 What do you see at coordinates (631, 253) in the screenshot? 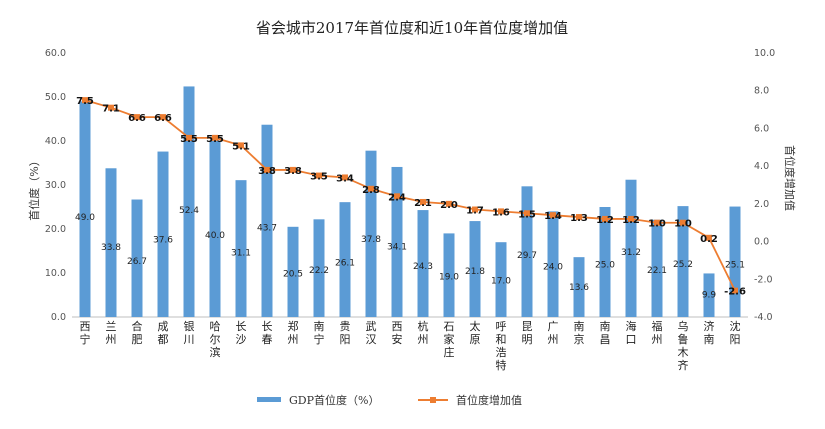
I see `bar-value-label: 31.2` at bounding box center [631, 253].